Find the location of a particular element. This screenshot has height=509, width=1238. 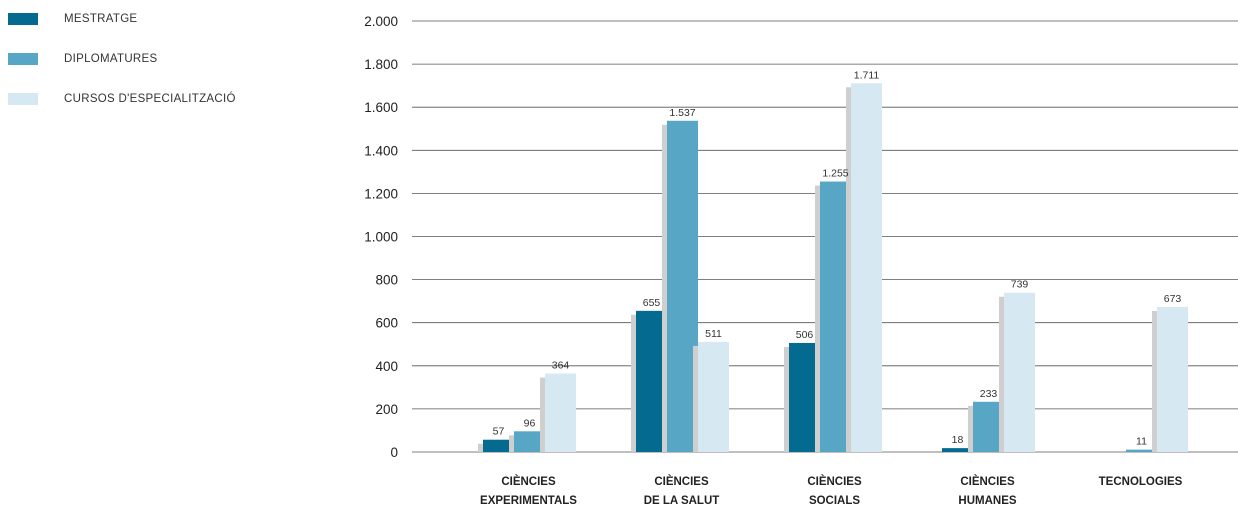

y-tick-label: 1.400 is located at coordinates (381, 150).